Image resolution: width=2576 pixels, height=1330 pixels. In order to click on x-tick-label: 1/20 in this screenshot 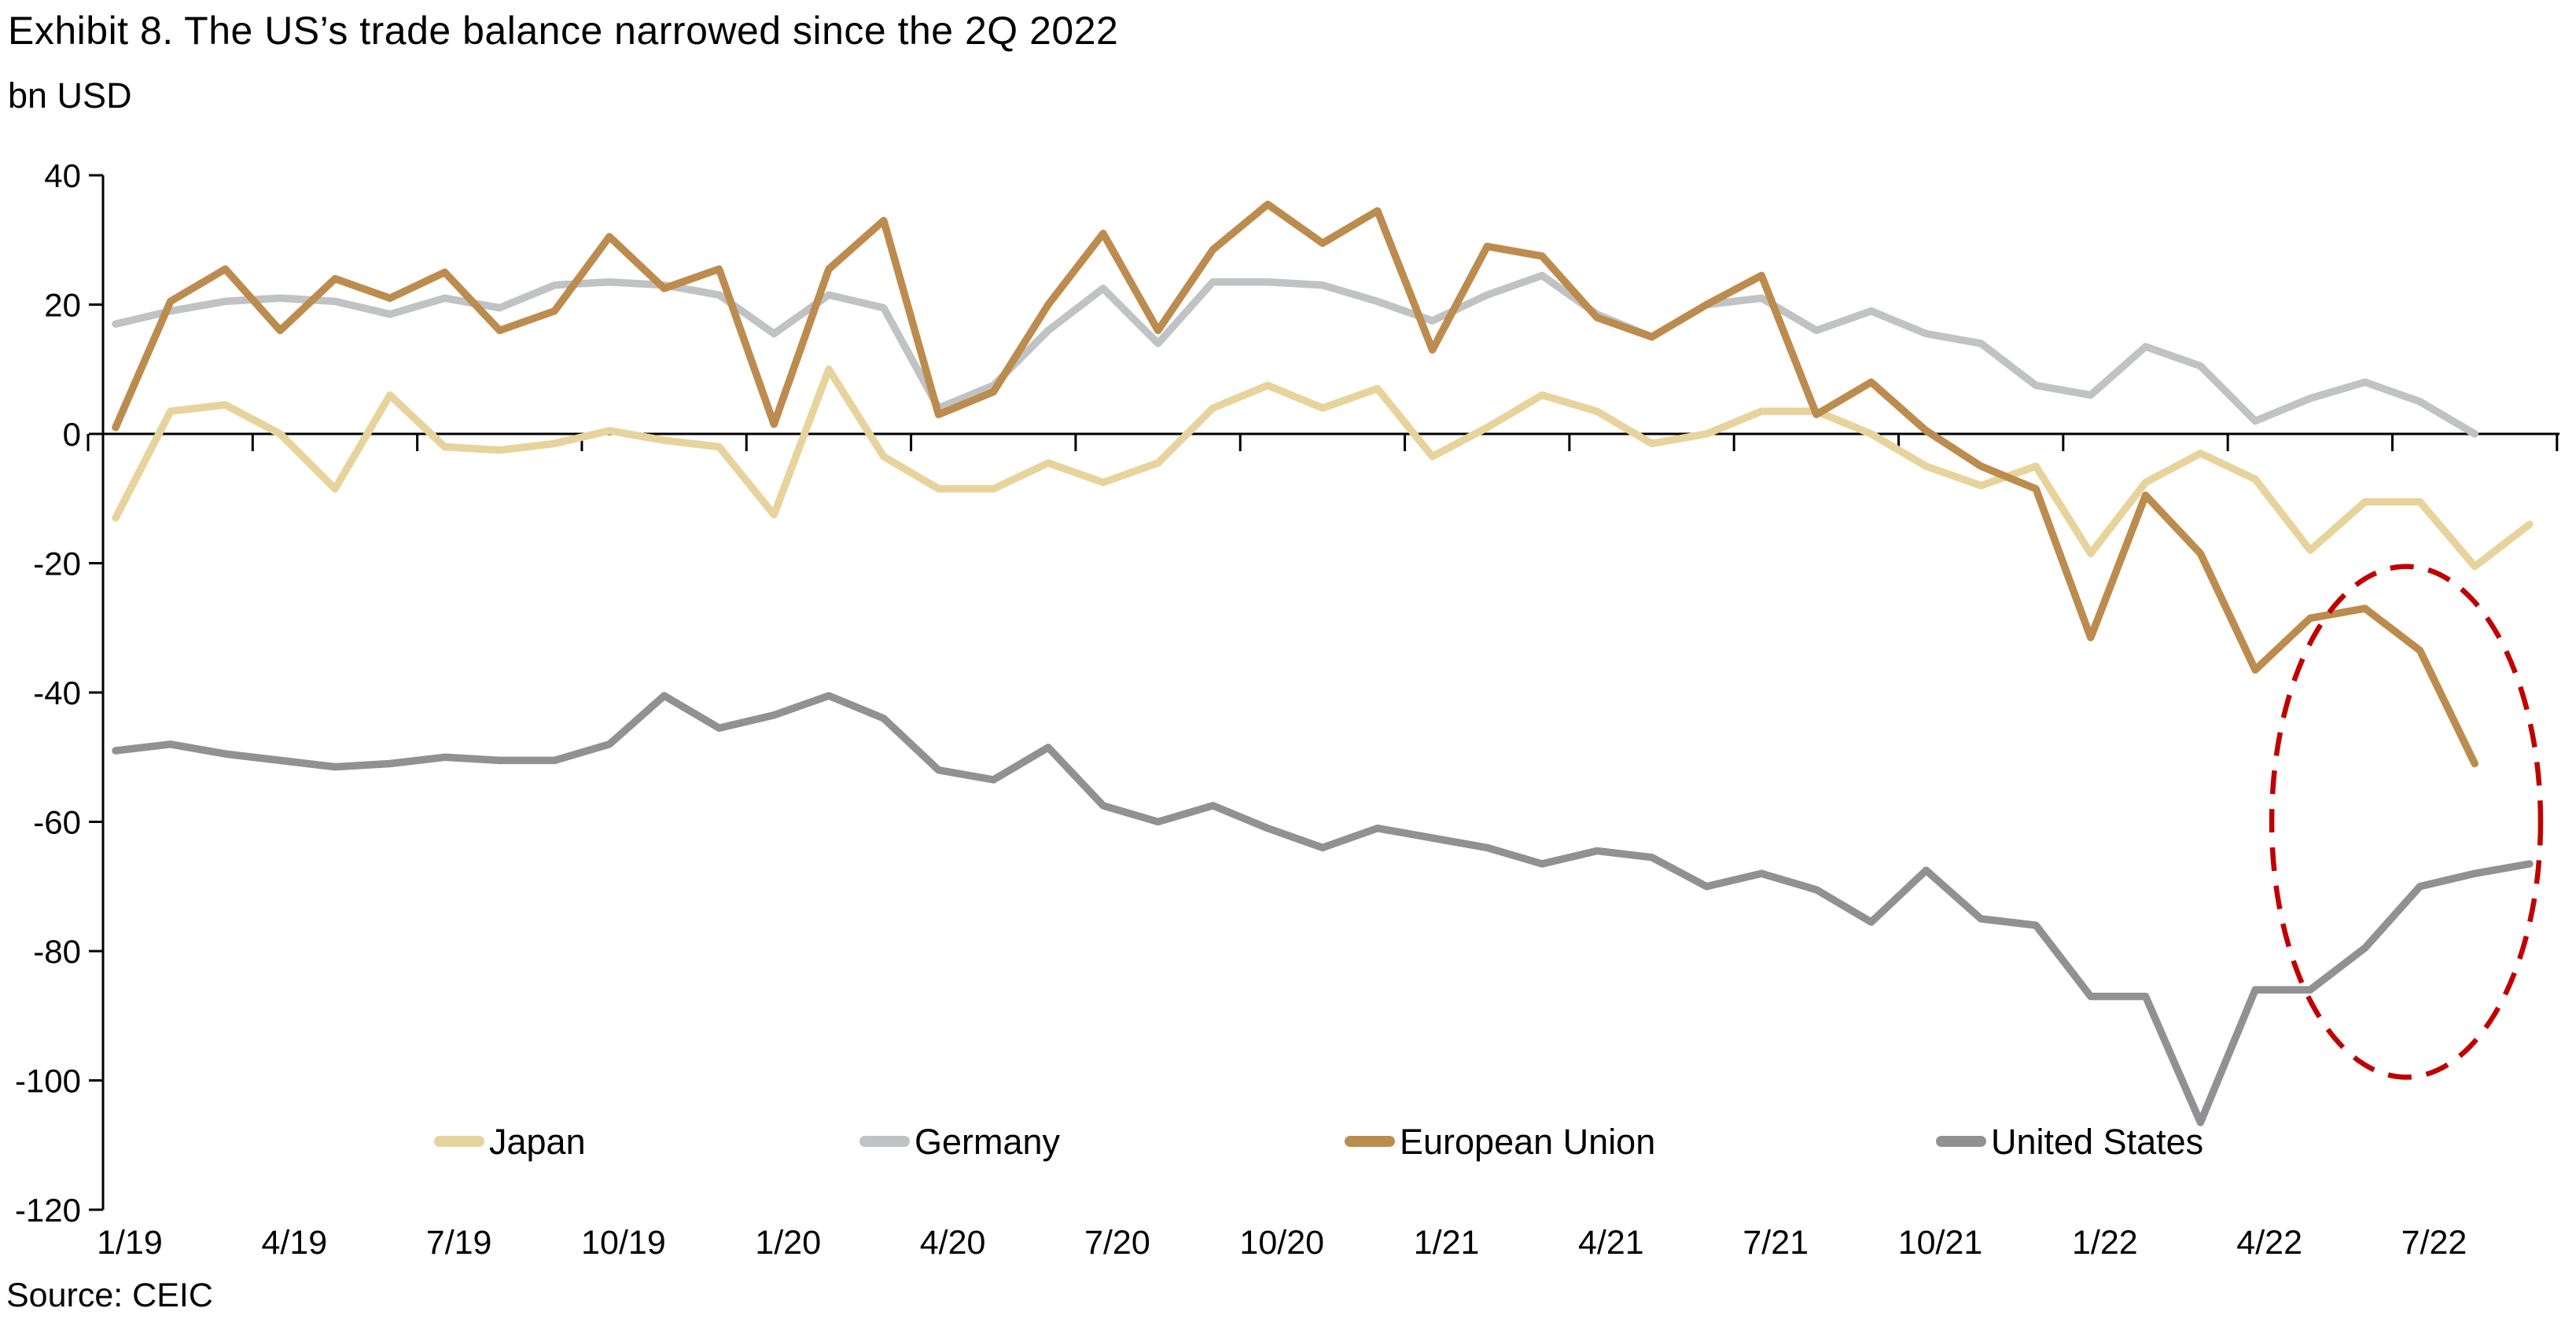, I will do `click(788, 1243)`.